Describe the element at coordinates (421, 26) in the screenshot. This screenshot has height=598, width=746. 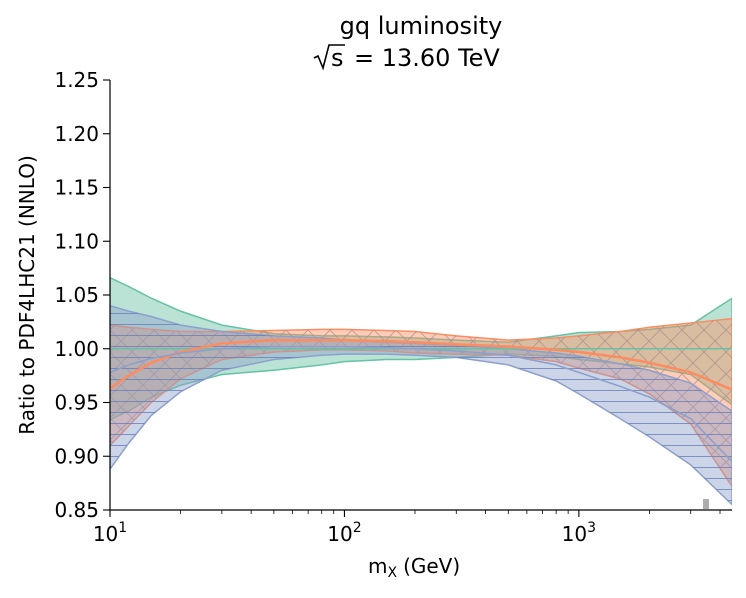
I see `chart-title-line1: gq luminosity` at that location.